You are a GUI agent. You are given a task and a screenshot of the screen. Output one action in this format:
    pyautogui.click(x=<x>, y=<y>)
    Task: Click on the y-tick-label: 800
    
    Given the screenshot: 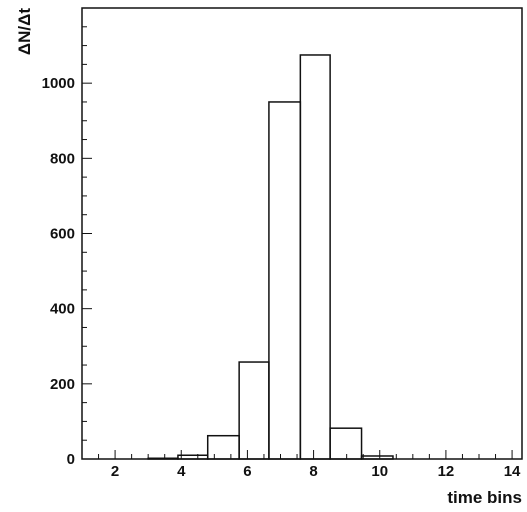 What is the action you would take?
    pyautogui.click(x=62, y=158)
    